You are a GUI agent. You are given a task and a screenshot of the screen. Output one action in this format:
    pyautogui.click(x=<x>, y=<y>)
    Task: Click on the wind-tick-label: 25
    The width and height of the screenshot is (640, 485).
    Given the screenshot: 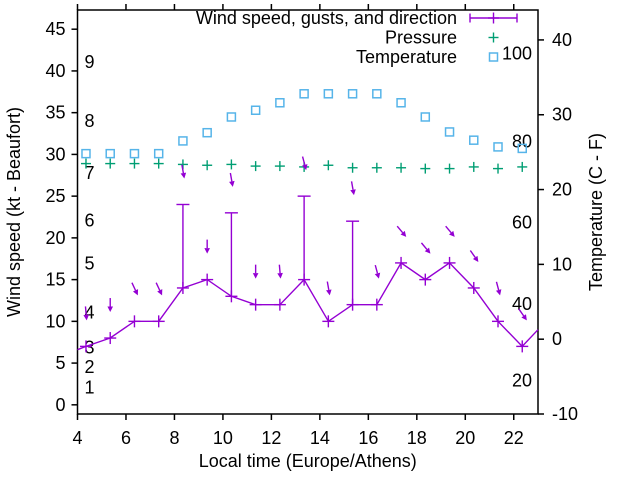 What is the action you would take?
    pyautogui.click(x=55, y=196)
    